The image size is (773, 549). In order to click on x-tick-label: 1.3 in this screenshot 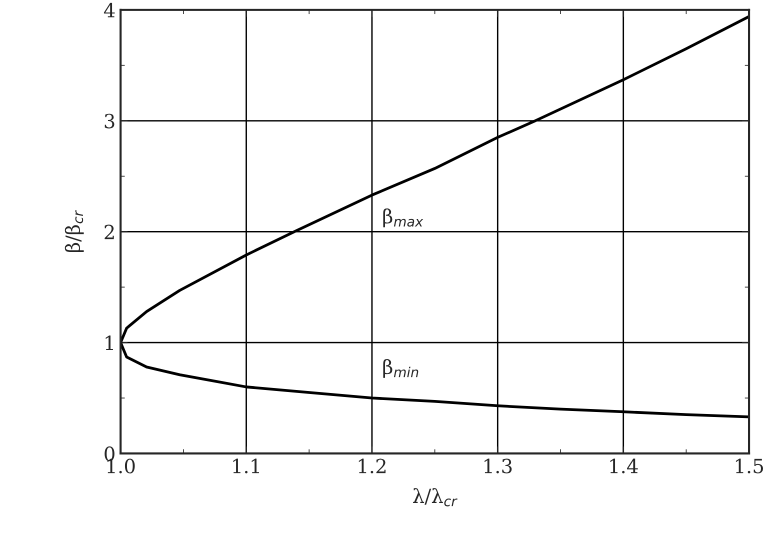, I will do `click(498, 466)`.